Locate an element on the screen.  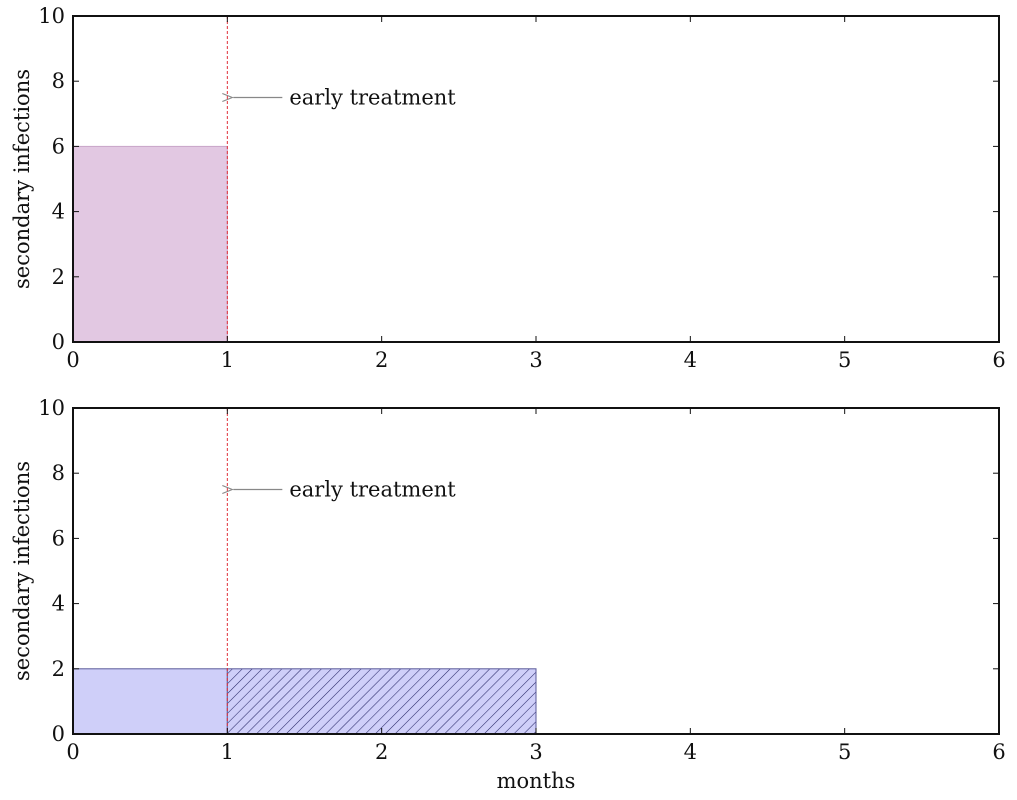
hatched-bar is located at coordinates (381, 701).